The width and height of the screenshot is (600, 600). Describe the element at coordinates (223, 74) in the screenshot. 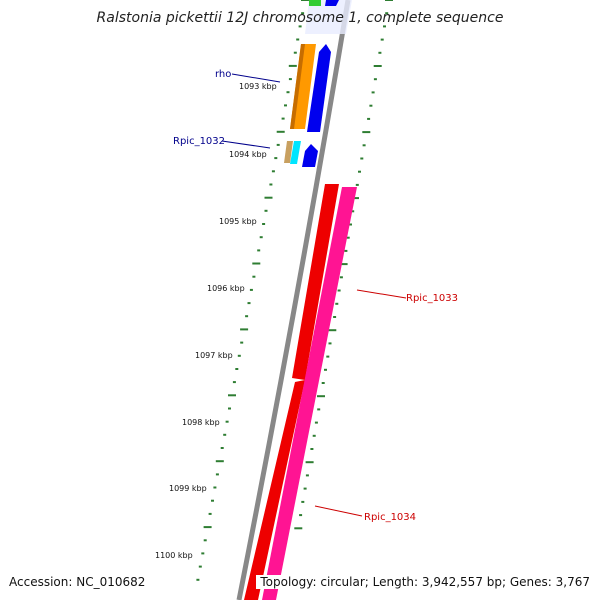

I see `gene-label-rho: rho` at that location.